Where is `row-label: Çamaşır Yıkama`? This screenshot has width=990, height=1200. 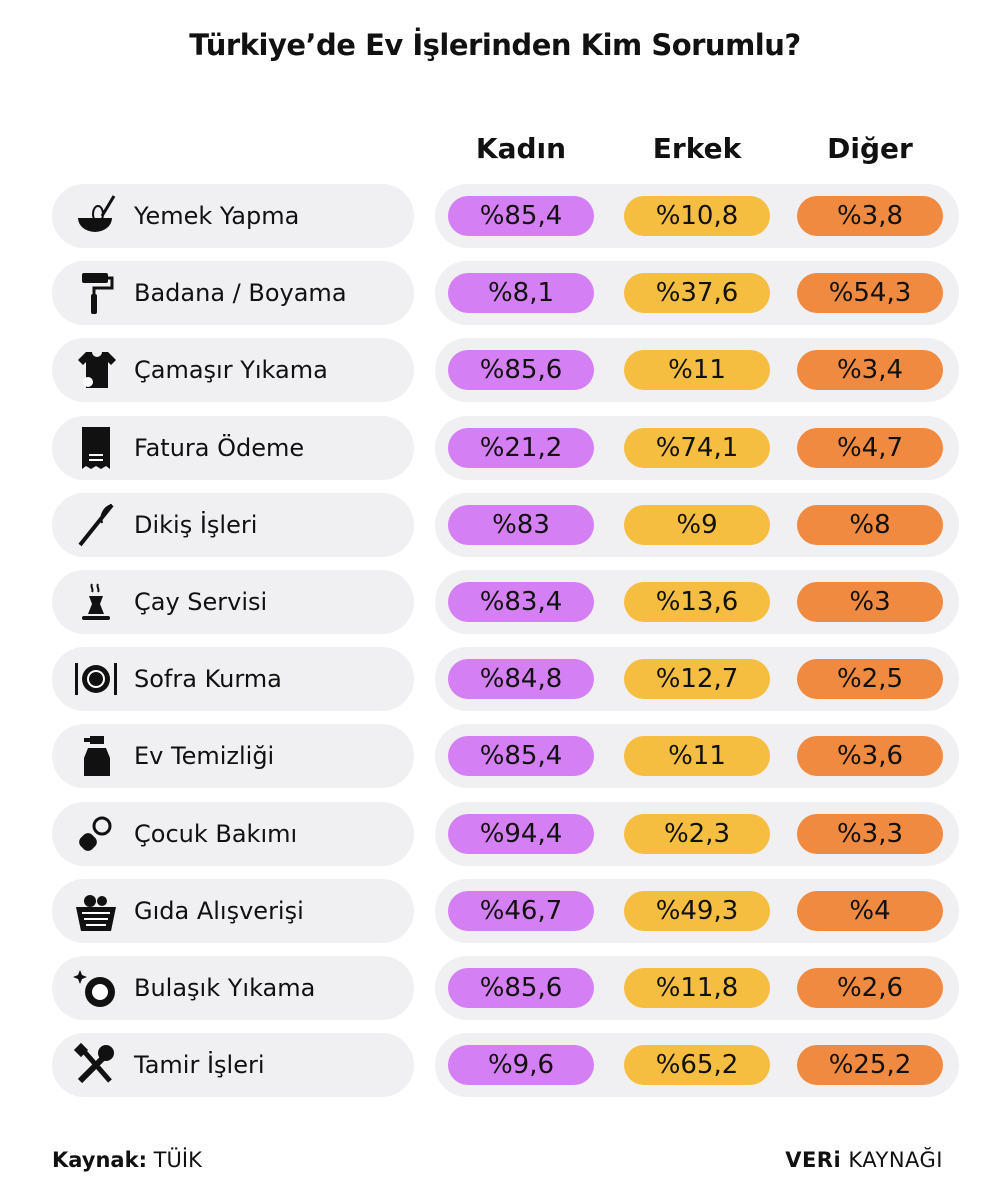
row-label: Çamaşır Yıkama is located at coordinates (231, 370).